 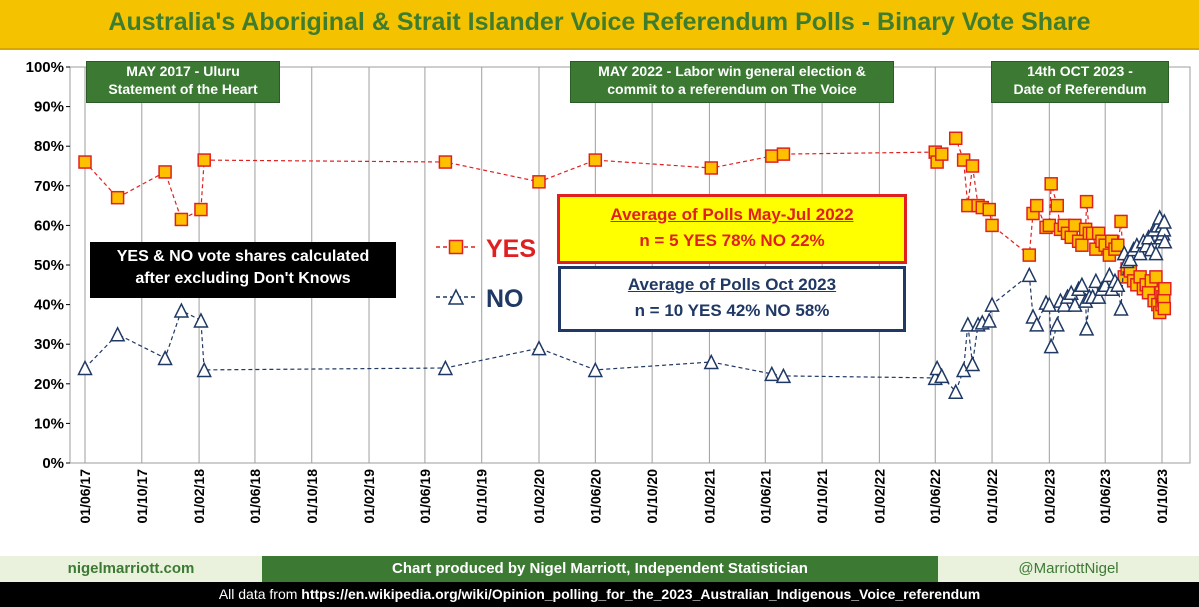 I want to click on x-tick-label: 01/10/18, so click(x=312, y=496).